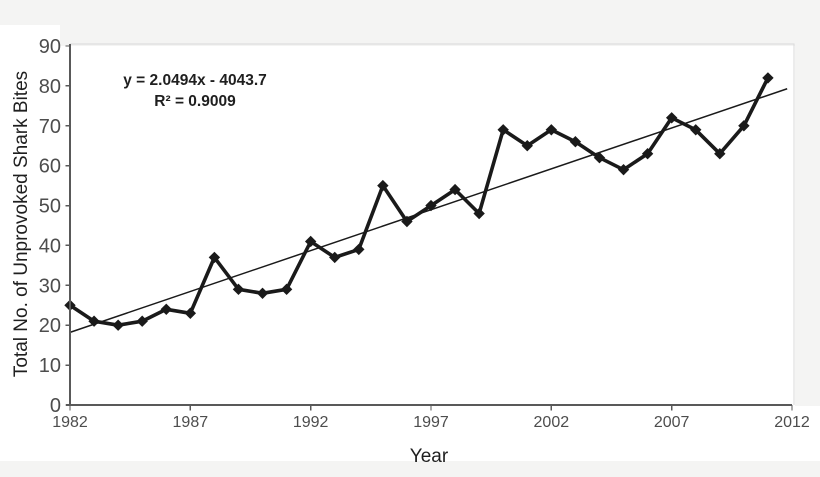 Image resolution: width=820 pixels, height=477 pixels. Describe the element at coordinates (552, 422) in the screenshot. I see `x-tick-label: 2002` at that location.